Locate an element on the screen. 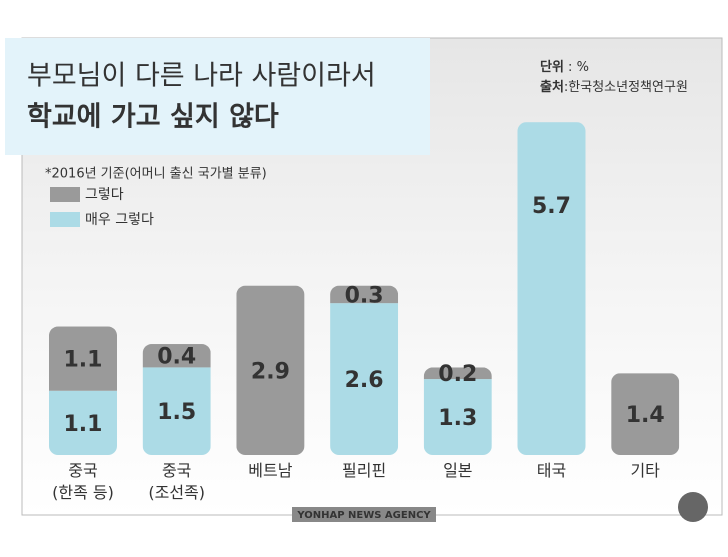 The width and height of the screenshot is (728, 557). value-label: 1.5 is located at coordinates (176, 412).